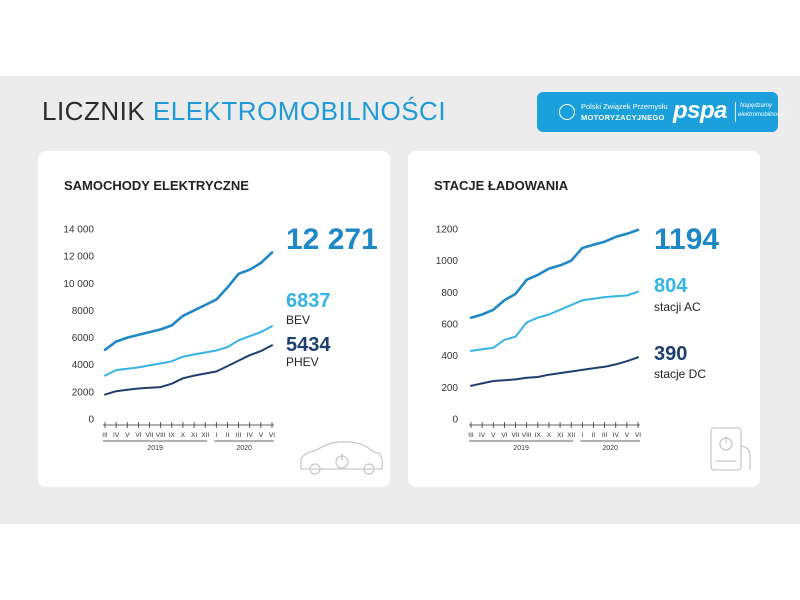  What do you see at coordinates (449, 356) in the screenshot?
I see `stations-y-tick-label: 400` at bounding box center [449, 356].